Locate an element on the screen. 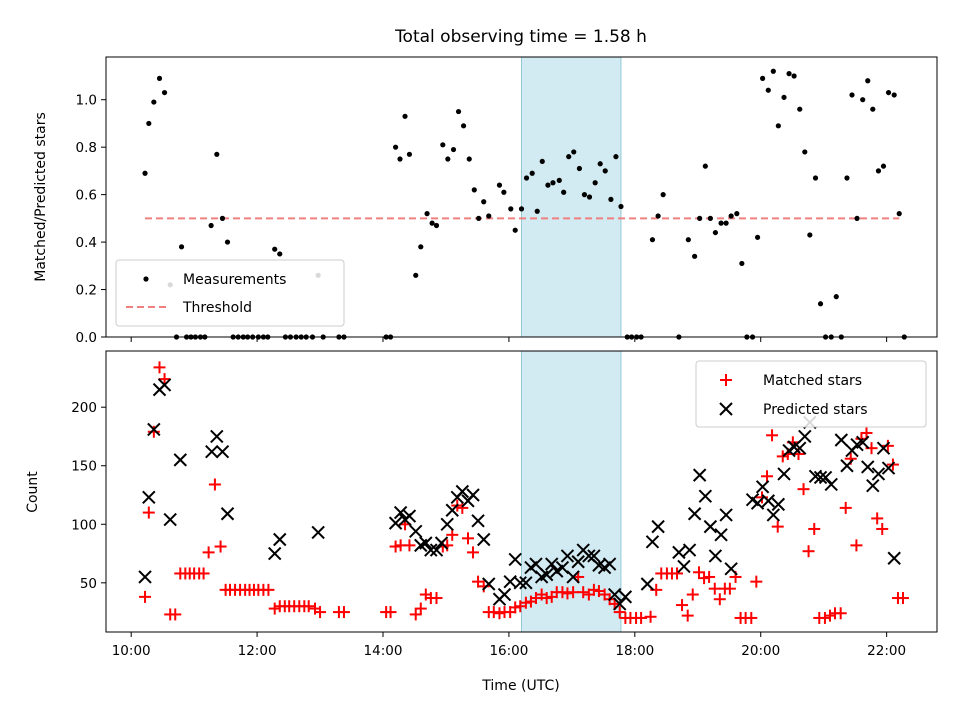 This screenshot has height=720, width=960. ratio-x-ticks is located at coordinates (509, 339).